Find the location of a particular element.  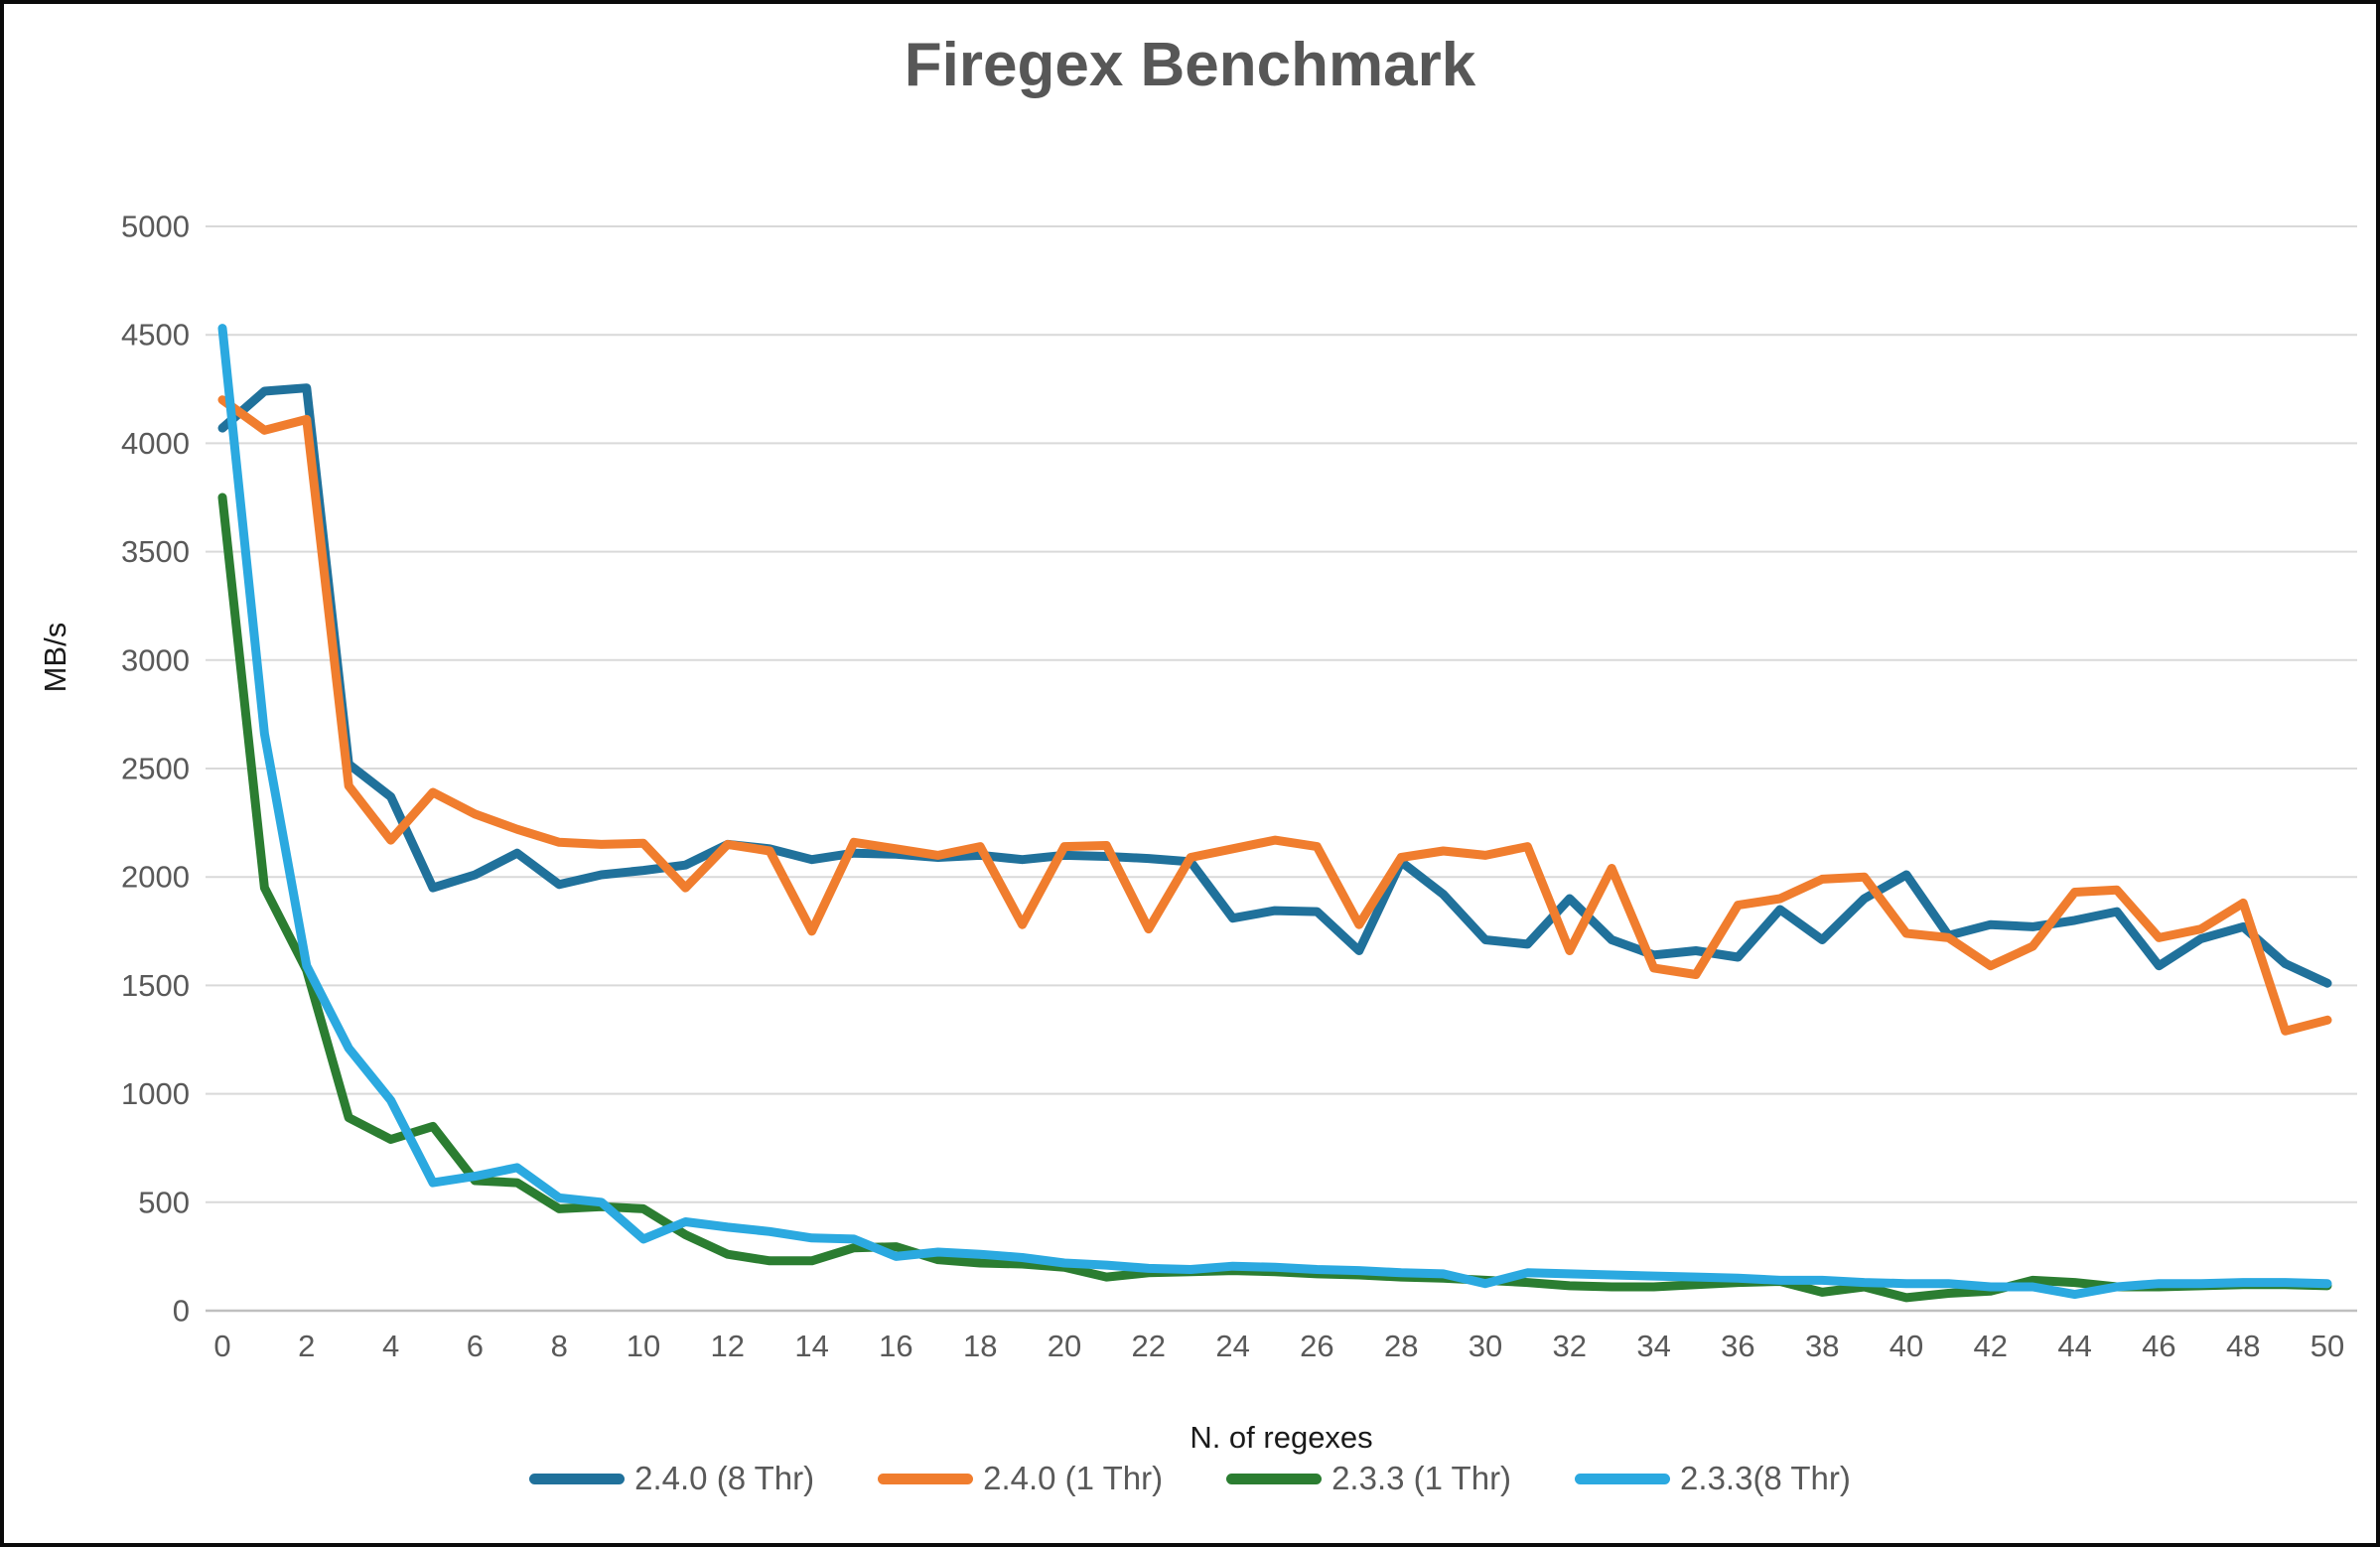

y-tick-label: 5000 is located at coordinates (155, 227).